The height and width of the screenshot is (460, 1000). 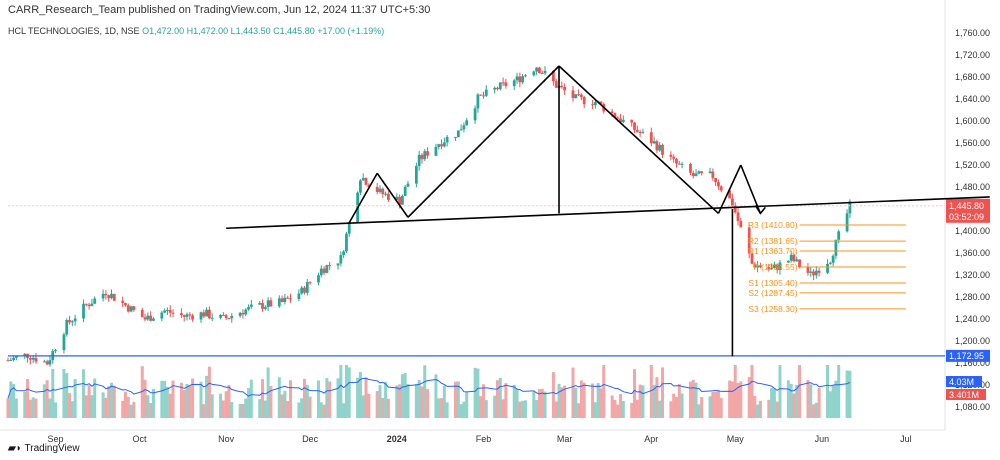 I want to click on volume-ma-badge, so click(x=964, y=381).